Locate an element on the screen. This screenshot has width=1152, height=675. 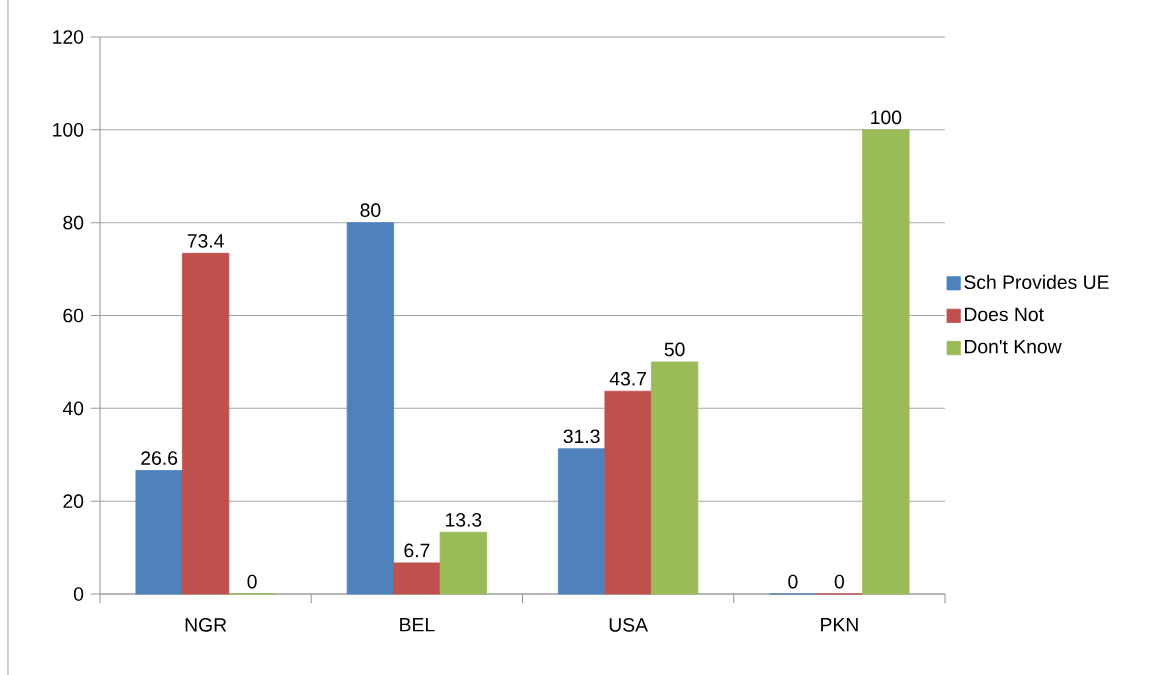
legend-label: Does Not is located at coordinates (1004, 314).